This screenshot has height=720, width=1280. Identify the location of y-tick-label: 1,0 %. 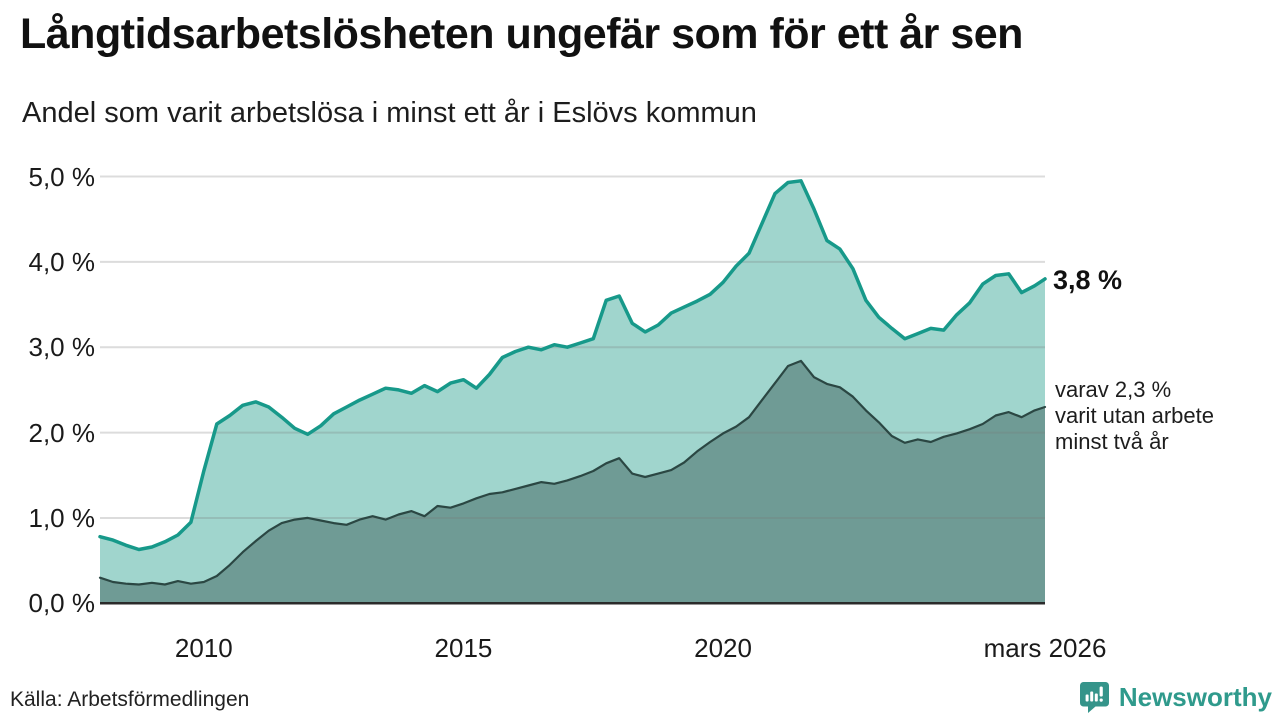
(62, 517).